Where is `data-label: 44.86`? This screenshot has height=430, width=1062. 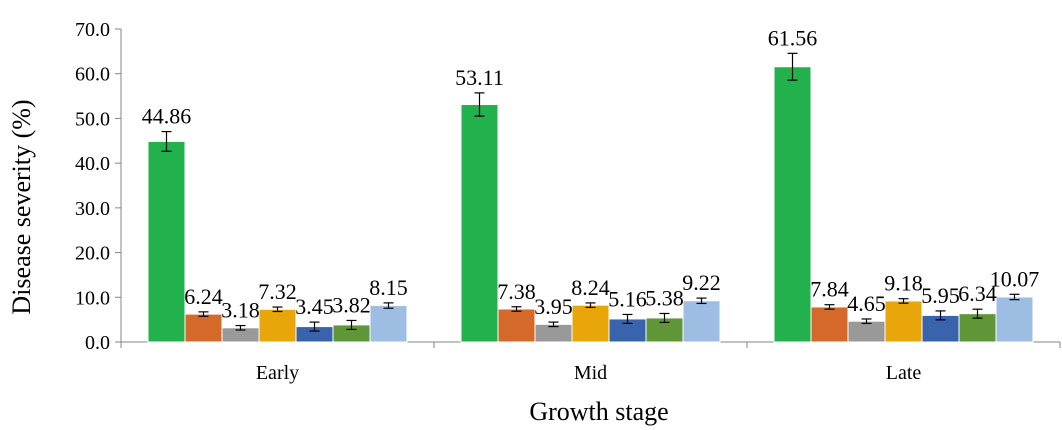
data-label: 44.86 is located at coordinates (167, 116).